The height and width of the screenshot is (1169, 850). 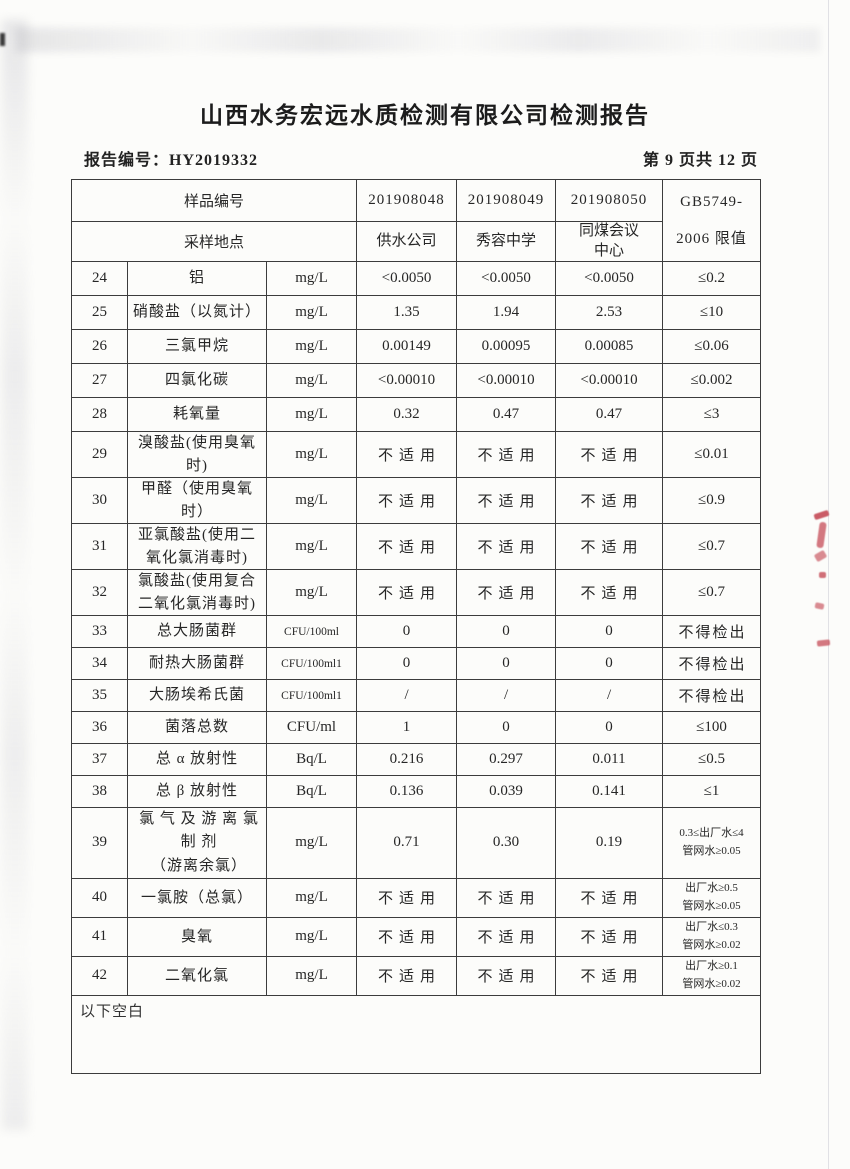 What do you see at coordinates (99, 631) in the screenshot?
I see `row-index-cell: 33` at bounding box center [99, 631].